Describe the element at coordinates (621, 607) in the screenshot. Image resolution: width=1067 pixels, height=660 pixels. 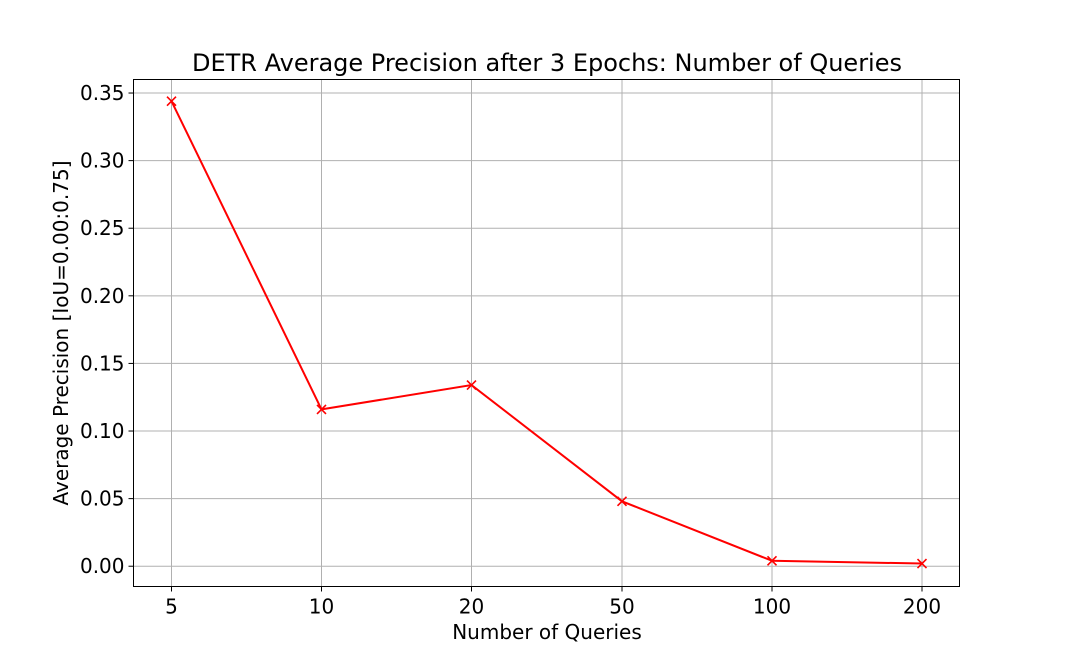
I see `x-tick-label: 50` at that location.